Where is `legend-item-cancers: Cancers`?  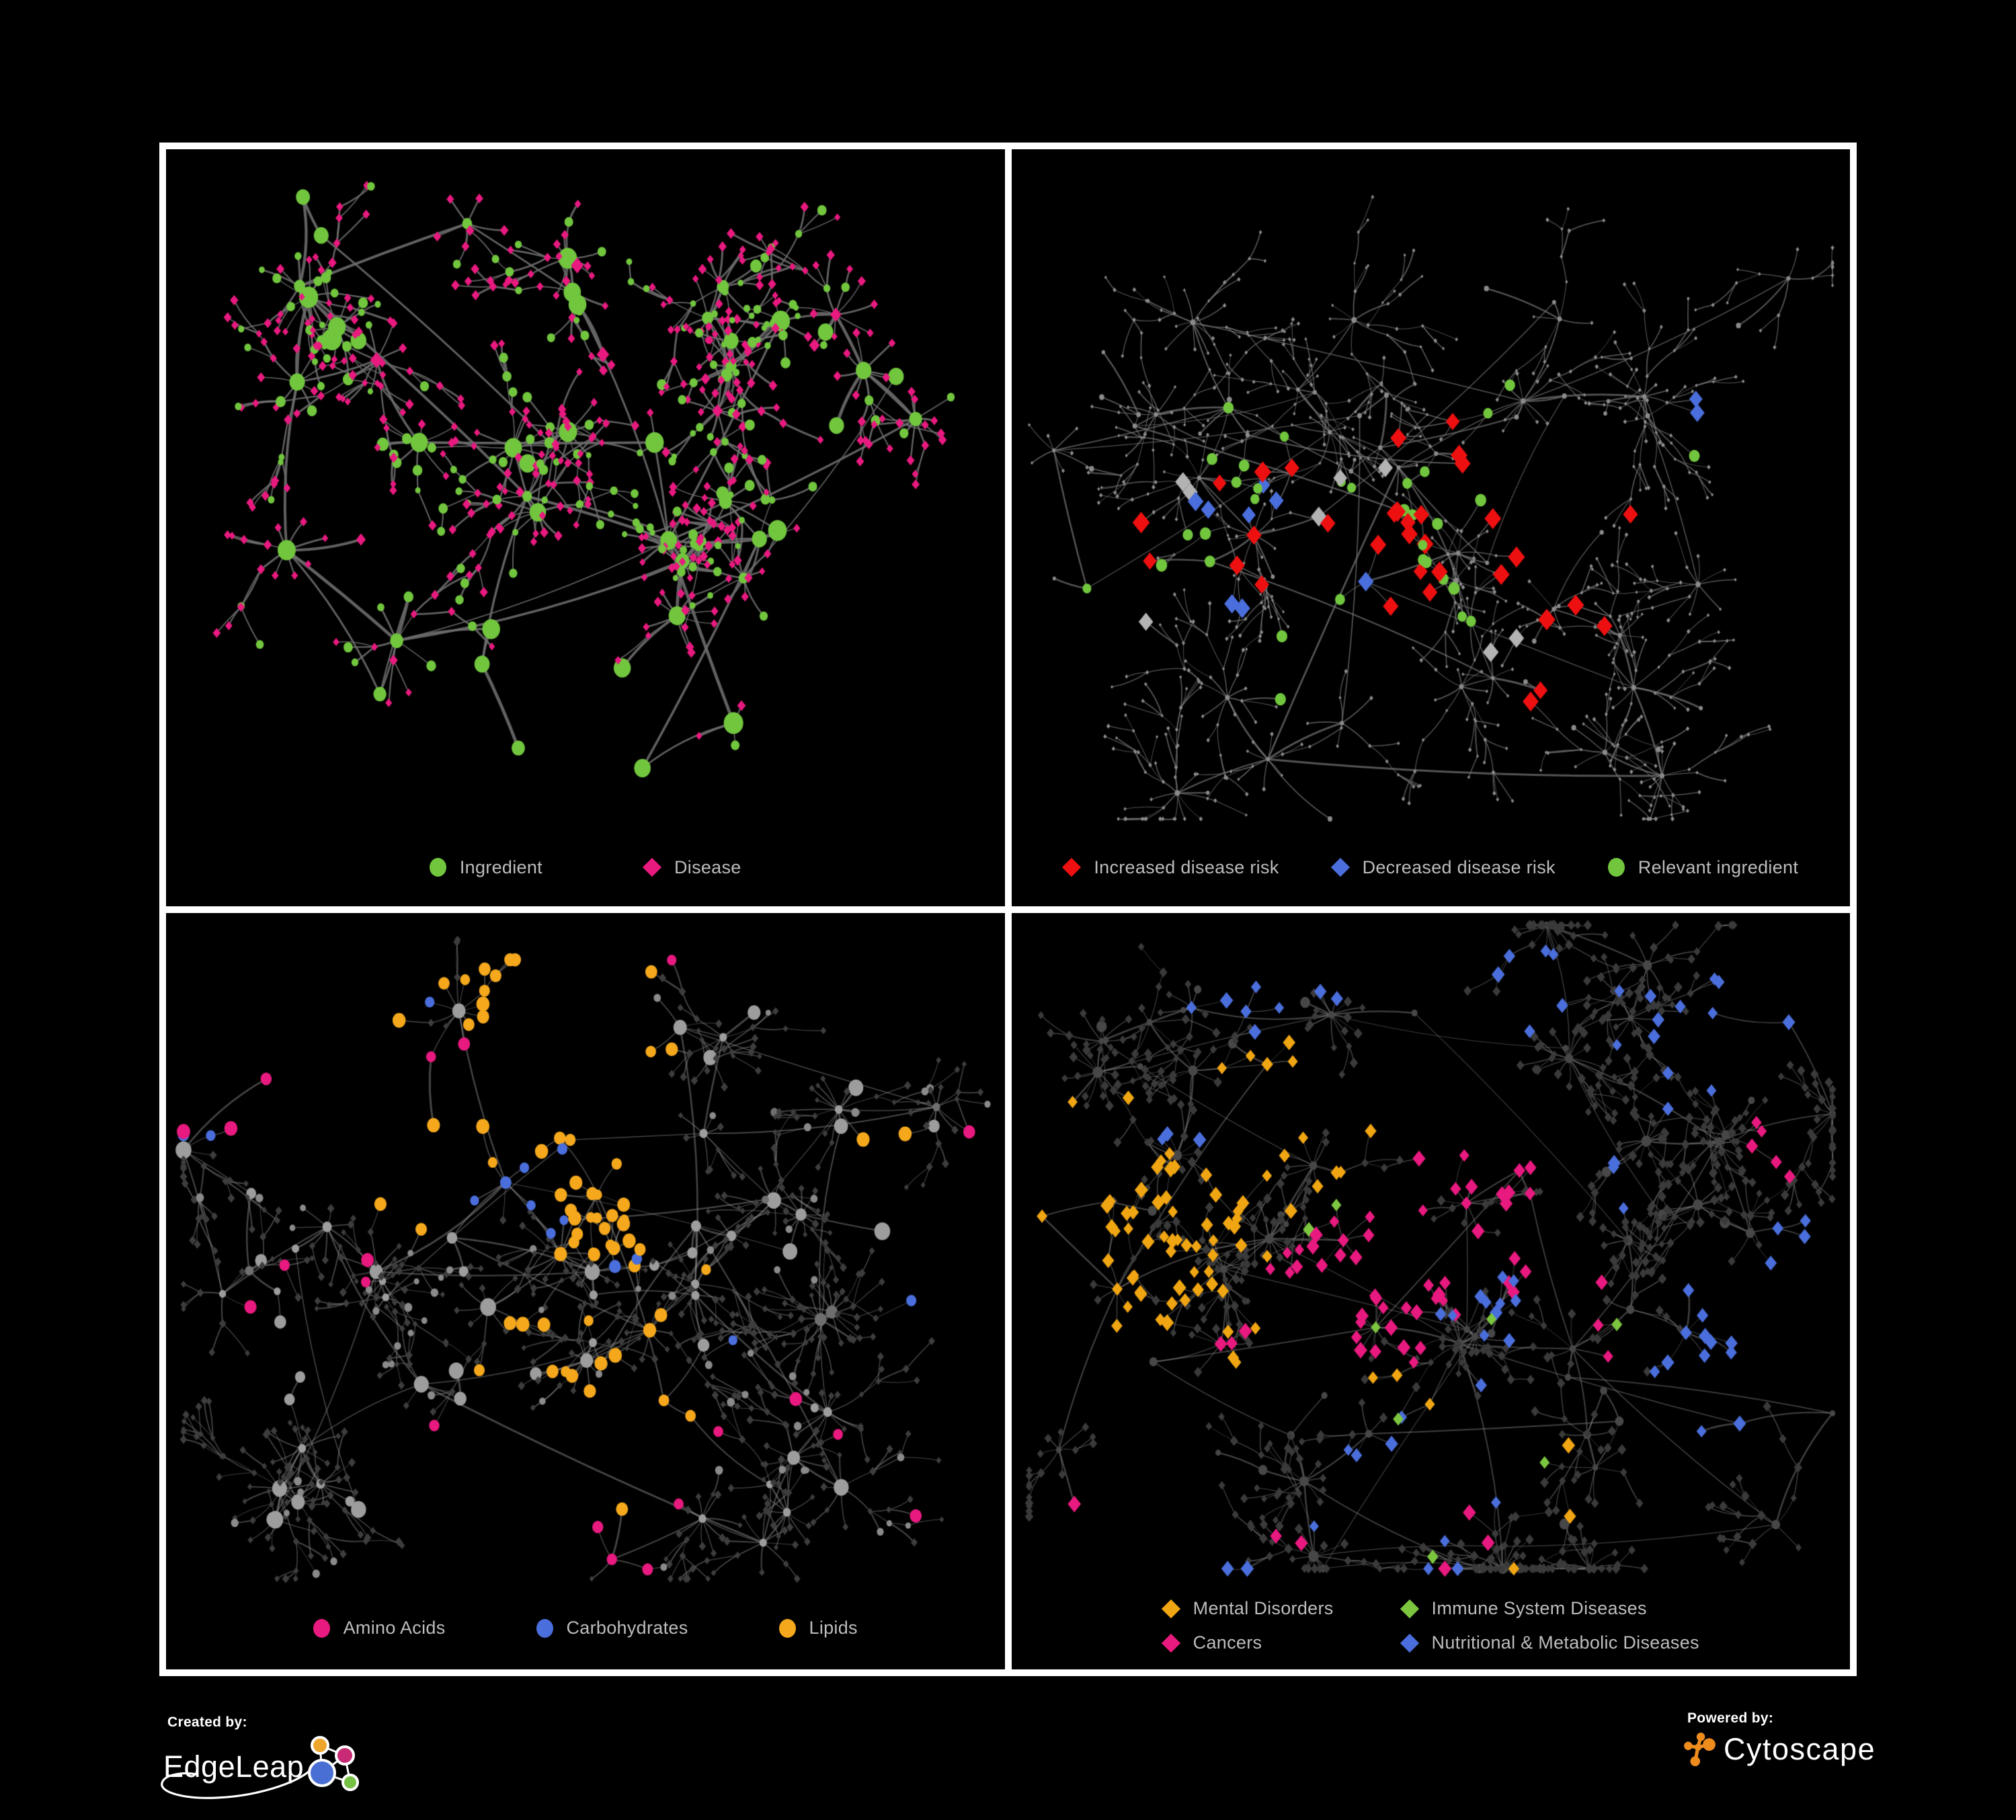
legend-item-cancers: Cancers is located at coordinates (1211, 1642).